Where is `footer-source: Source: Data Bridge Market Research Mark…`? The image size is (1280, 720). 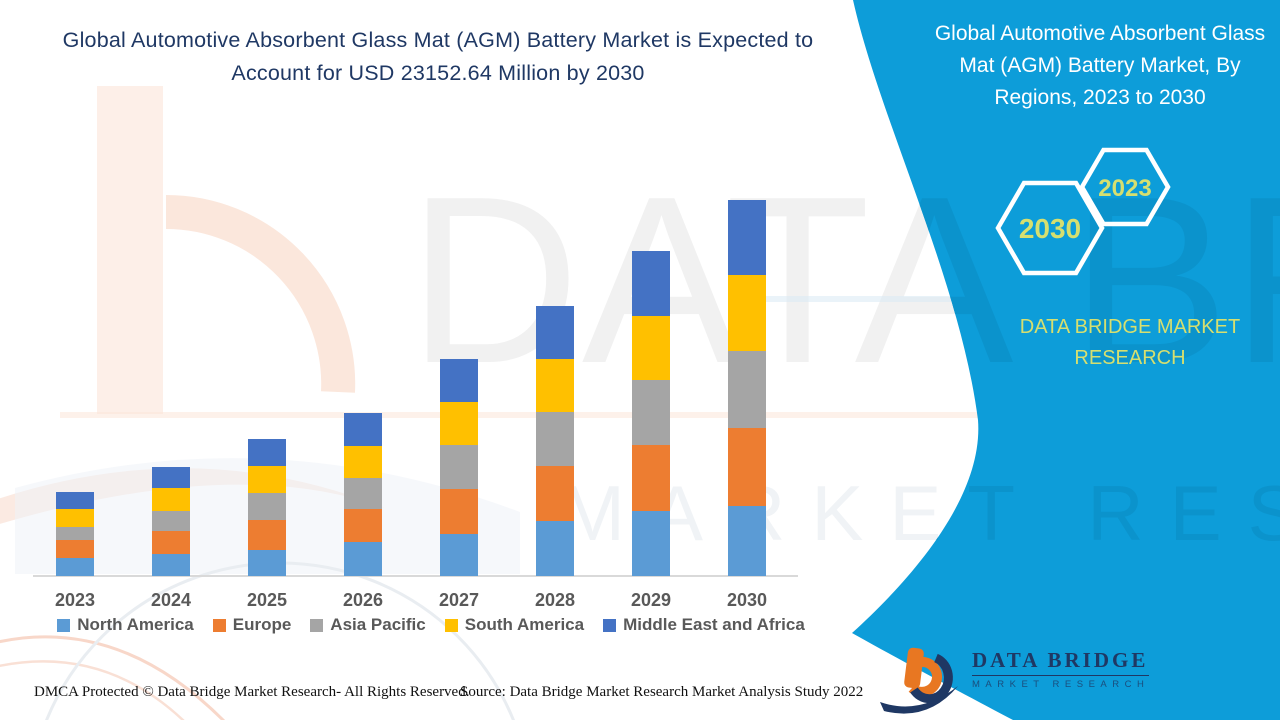
footer-source: Source: Data Bridge Market Research Mark… is located at coordinates (662, 692).